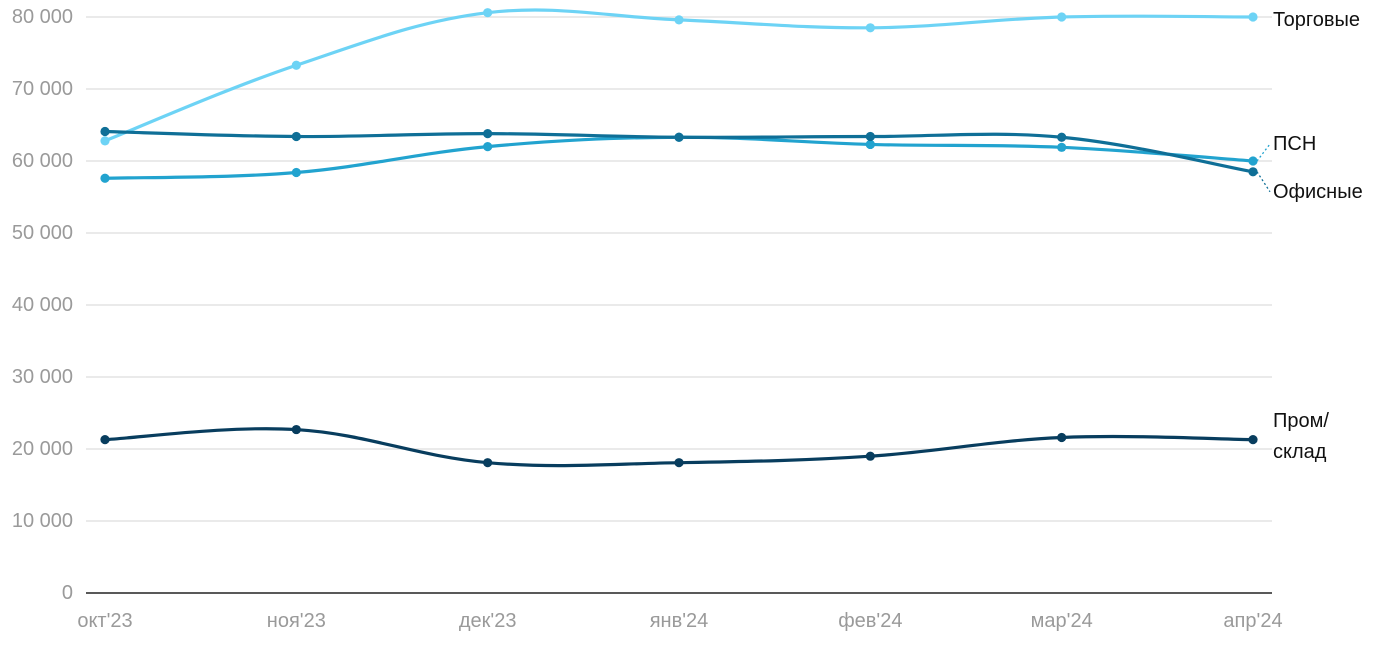 This screenshot has width=1400, height=650. Describe the element at coordinates (42, 89) in the screenshot. I see `y-tick-label: 70 000` at that location.